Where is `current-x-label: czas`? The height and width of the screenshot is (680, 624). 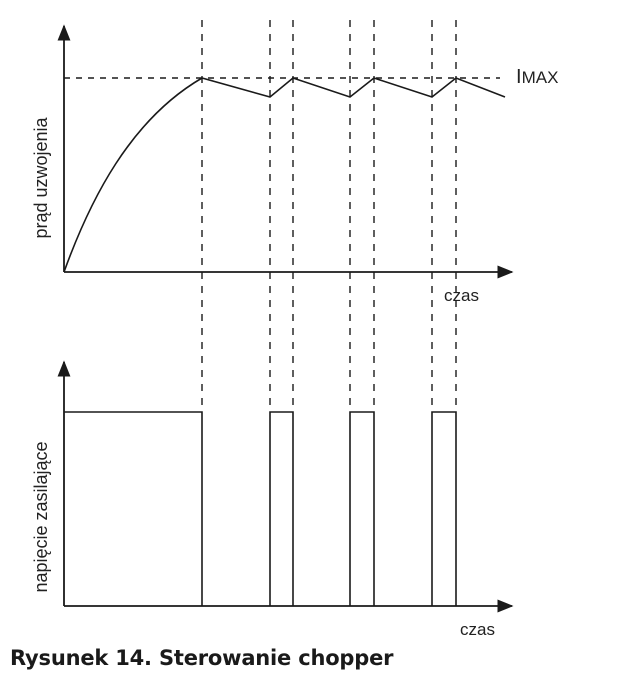
current-x-label: czas is located at coordinates (461, 295).